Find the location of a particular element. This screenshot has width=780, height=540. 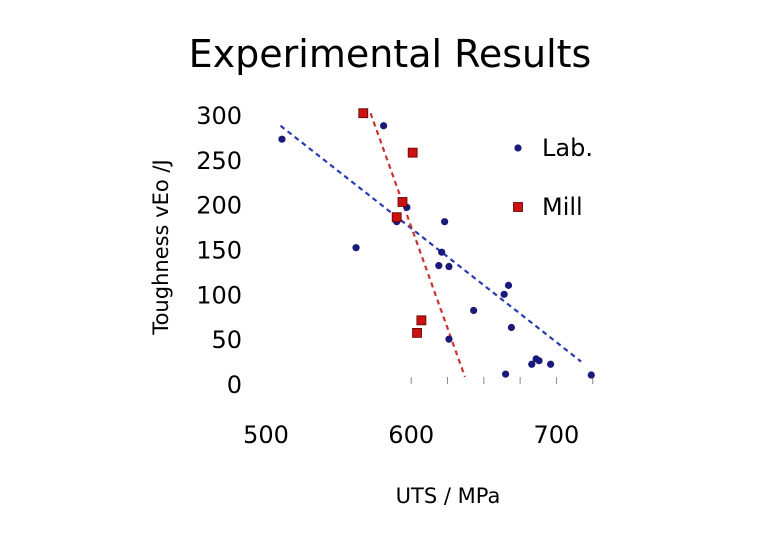

legend-label: Mill is located at coordinates (562, 207).